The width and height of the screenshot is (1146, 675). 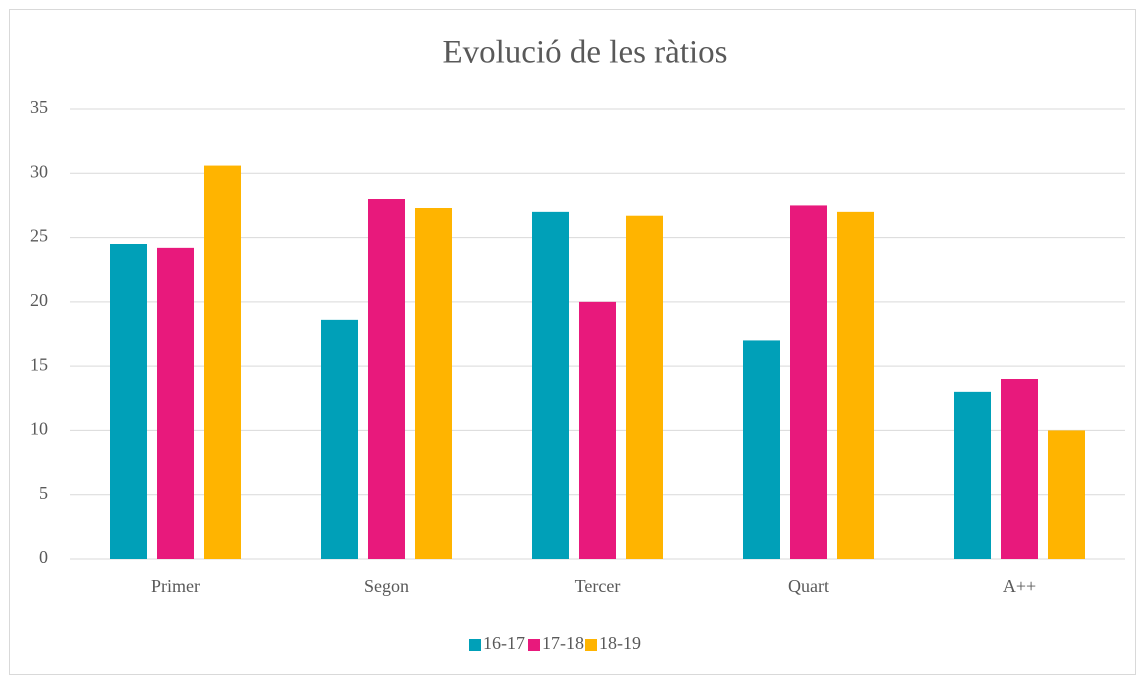 What do you see at coordinates (808, 586) in the screenshot?
I see `x-tick-label: Quart` at bounding box center [808, 586].